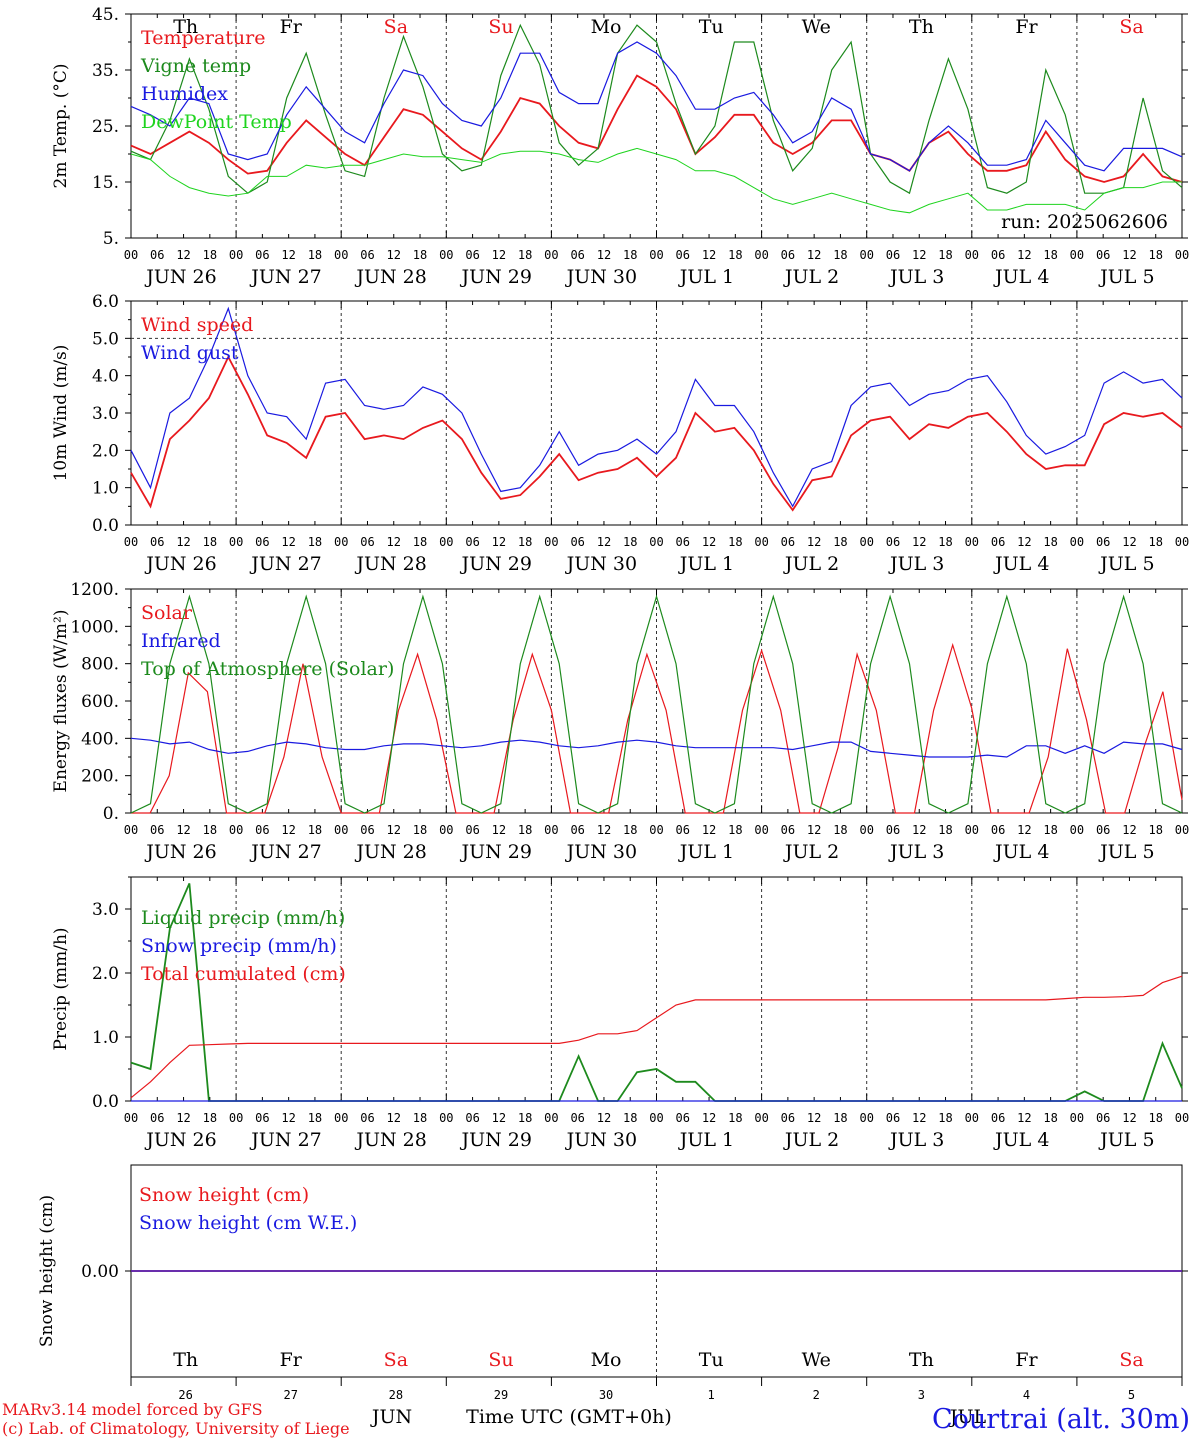 The image size is (1194, 1440). Describe the element at coordinates (239, 946) in the screenshot. I see `legend-entry: Snow precip (mm/h)` at that location.